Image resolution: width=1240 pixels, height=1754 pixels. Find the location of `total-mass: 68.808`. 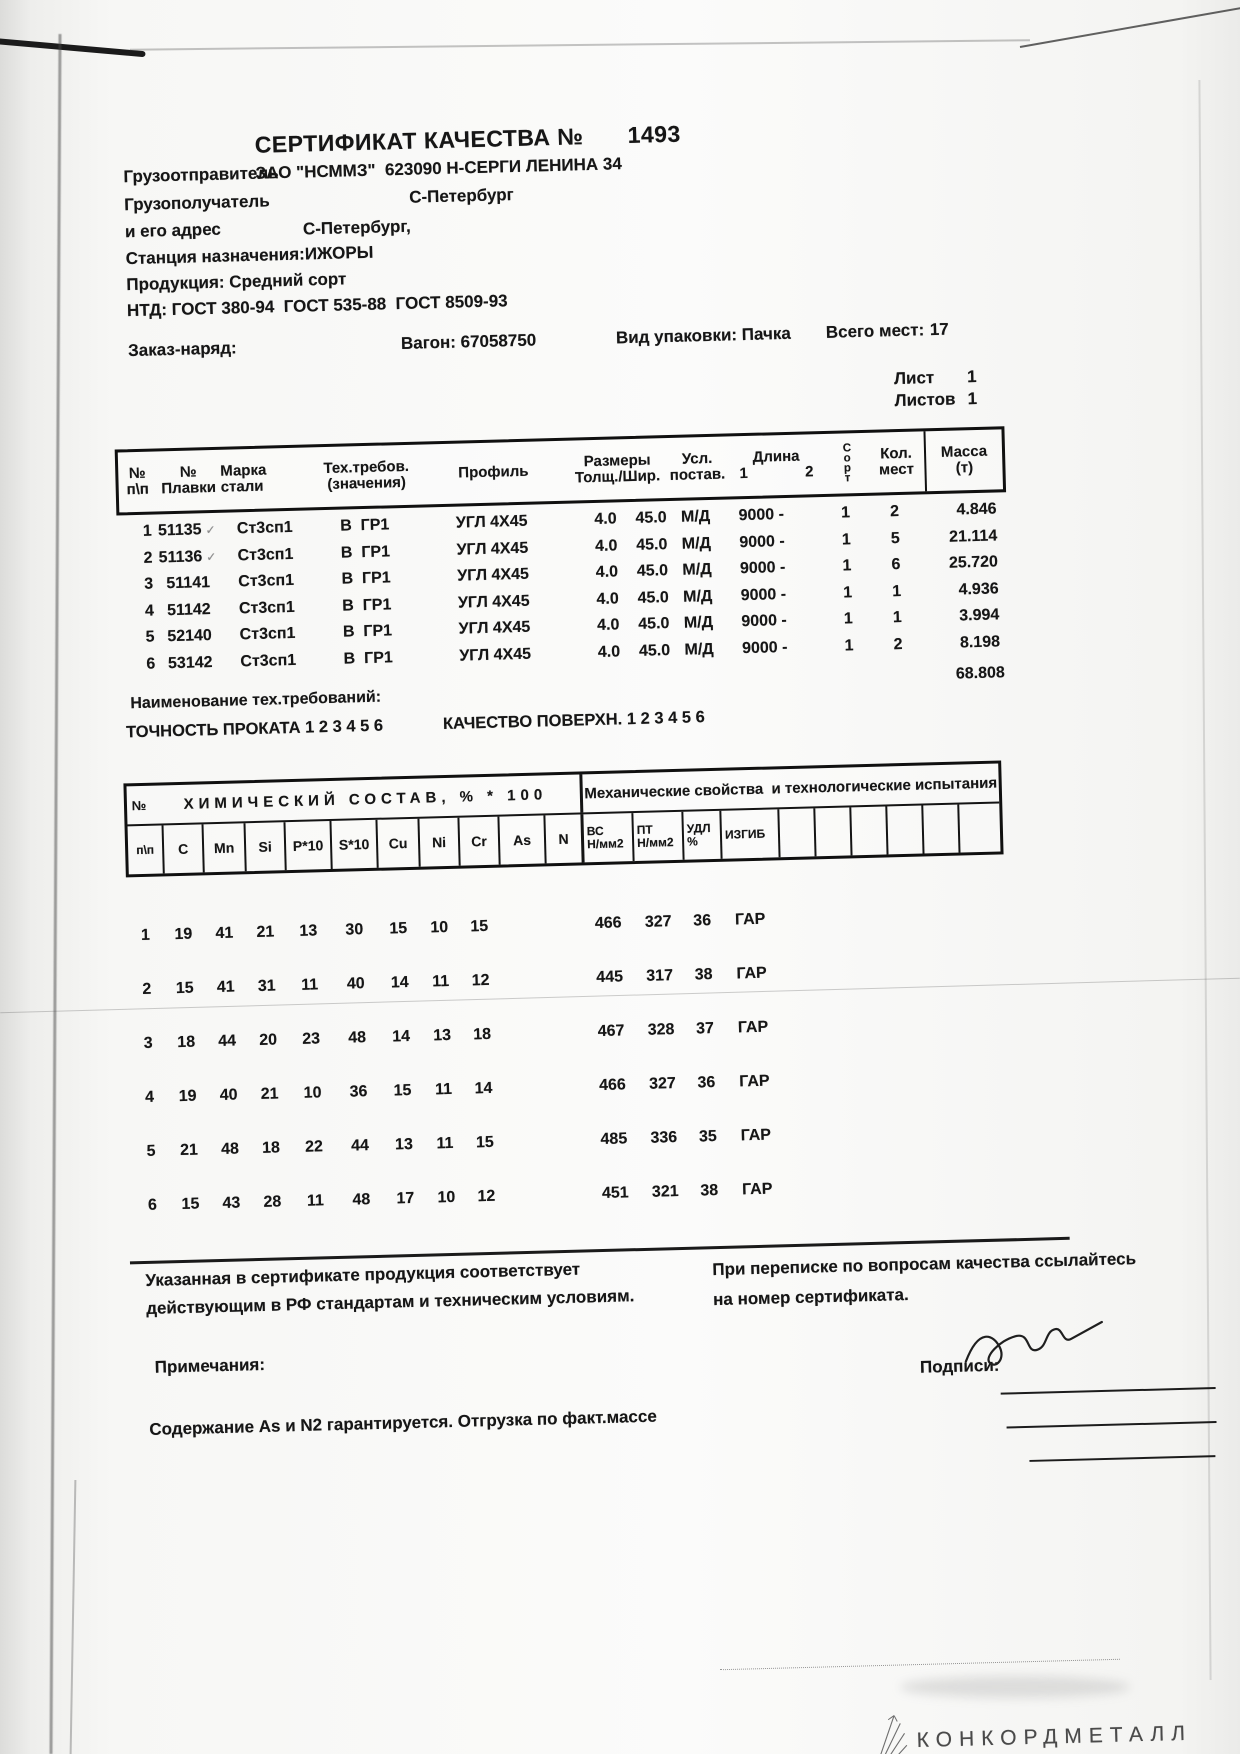

total-mass: 68.808 is located at coordinates (980, 673).